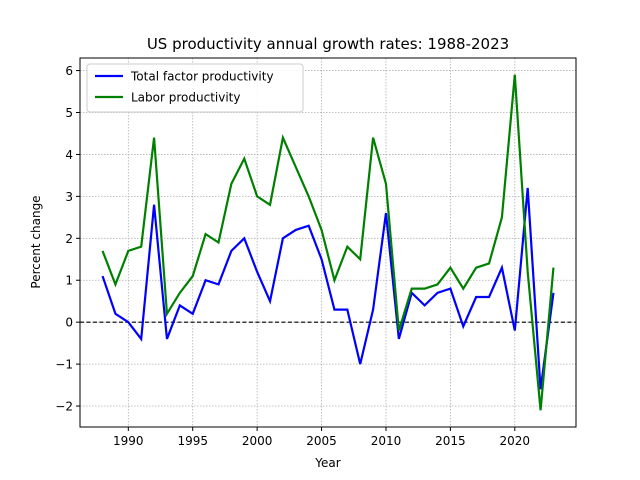 The height and width of the screenshot is (480, 640). I want to click on x-tick-label: 2000, so click(257, 441).